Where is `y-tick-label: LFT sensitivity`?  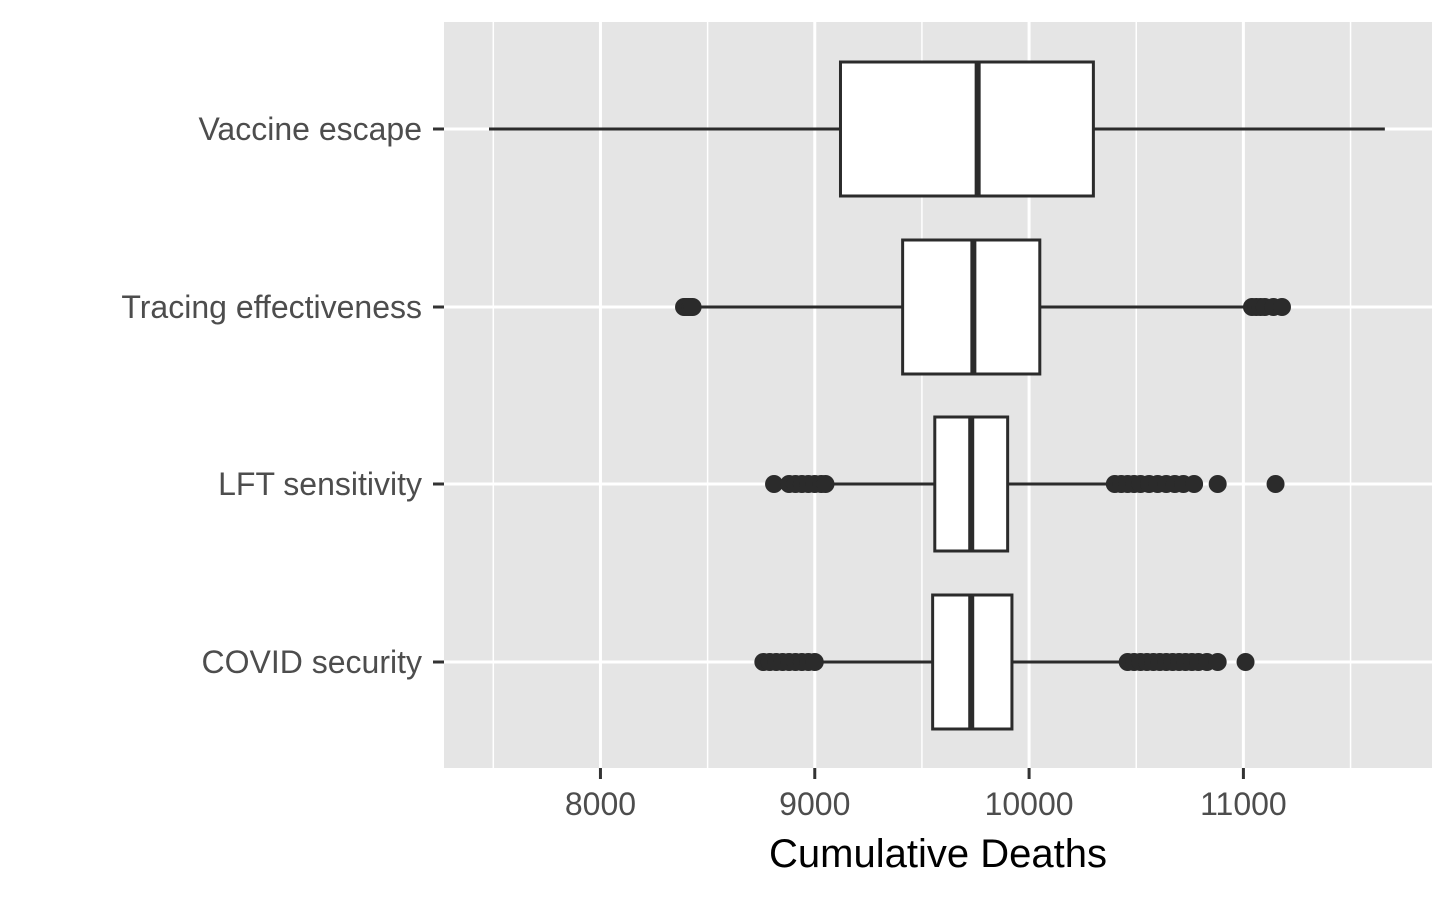 y-tick-label: LFT sensitivity is located at coordinates (320, 484).